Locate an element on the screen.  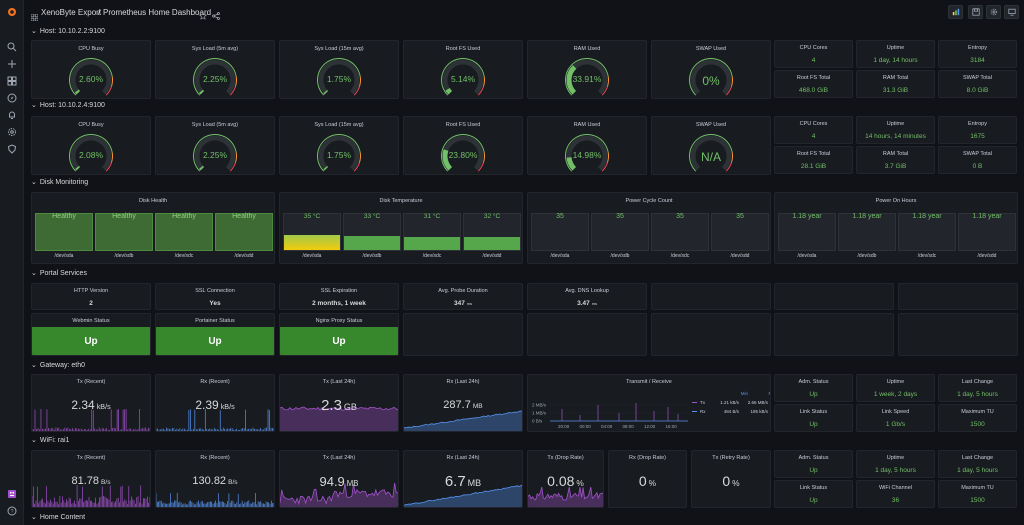
big-stat-panel: Rx (Last 24h) 6.7 MB is located at coordinates (463, 479).